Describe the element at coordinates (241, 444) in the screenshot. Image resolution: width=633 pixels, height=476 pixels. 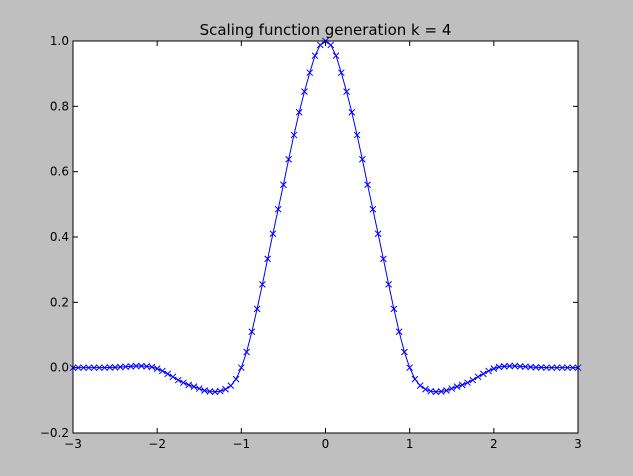
I see `x-tick-label: −1` at that location.